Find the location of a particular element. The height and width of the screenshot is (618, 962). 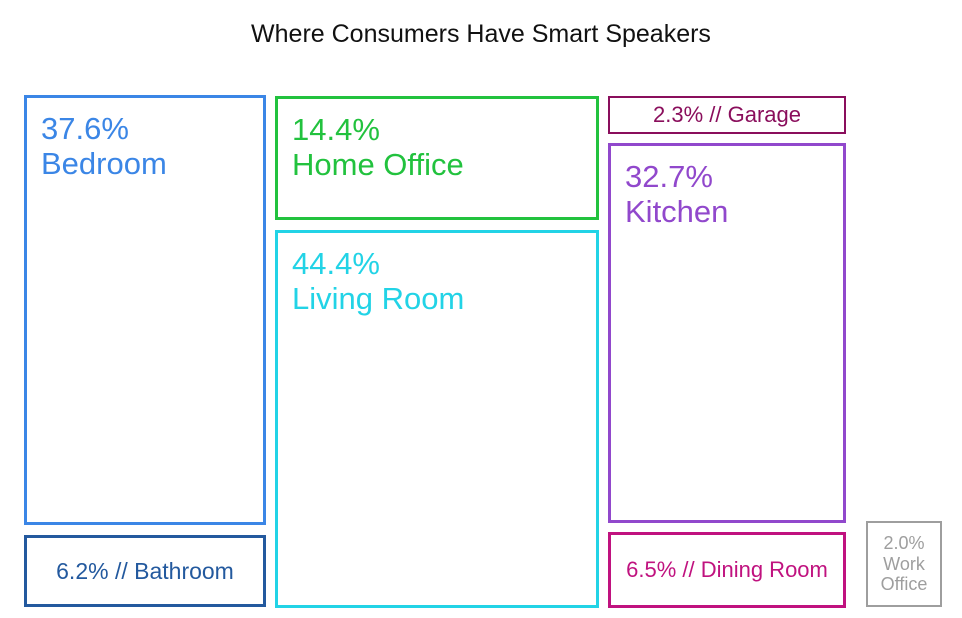

tile-garage-text: 2.3% // Garage is located at coordinates (727, 114).